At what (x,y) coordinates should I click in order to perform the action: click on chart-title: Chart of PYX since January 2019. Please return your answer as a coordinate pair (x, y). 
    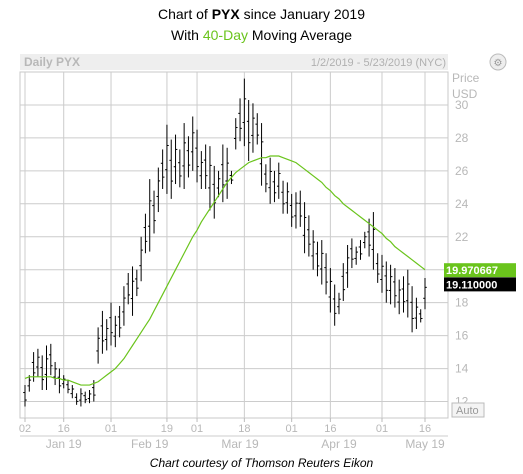
    Looking at the image, I should click on (261, 14).